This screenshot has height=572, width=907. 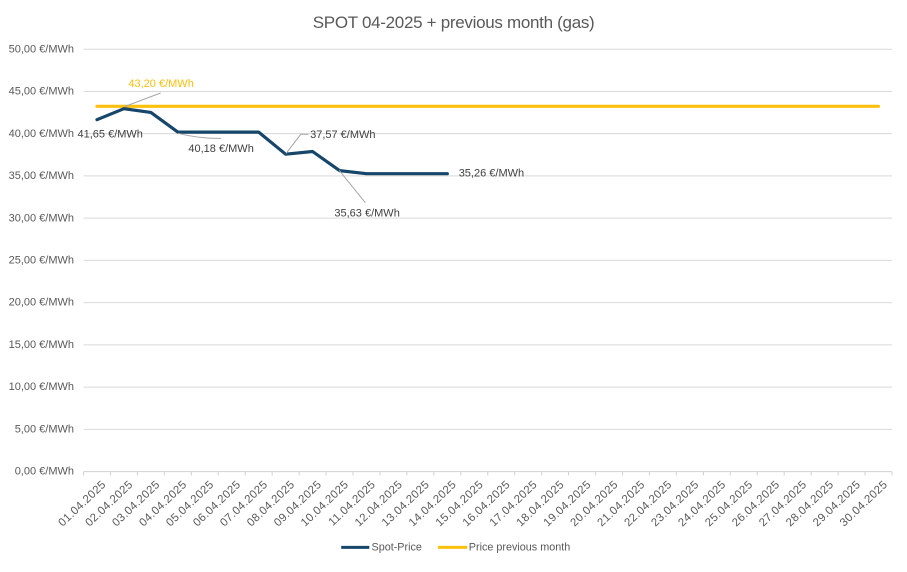 I want to click on svg-text: 35,63 €/MWh, so click(x=366, y=213).